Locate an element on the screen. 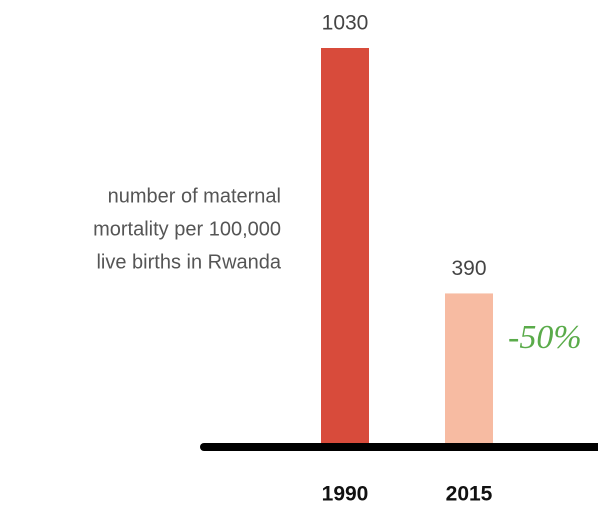  y-label-line: number of maternal is located at coordinates (194, 196).